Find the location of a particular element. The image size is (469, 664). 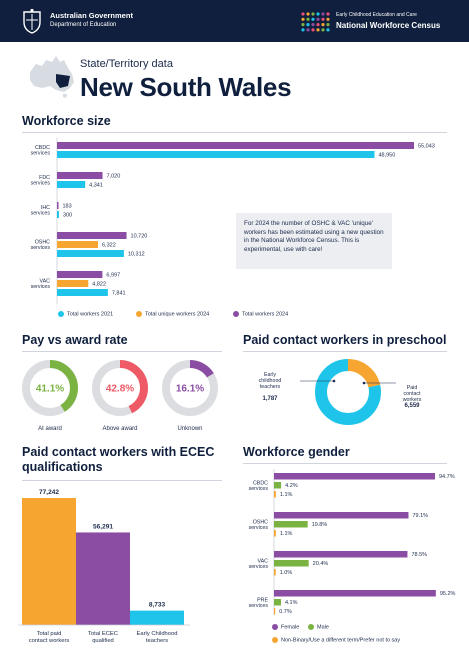

australia-map-icon is located at coordinates (52, 77).